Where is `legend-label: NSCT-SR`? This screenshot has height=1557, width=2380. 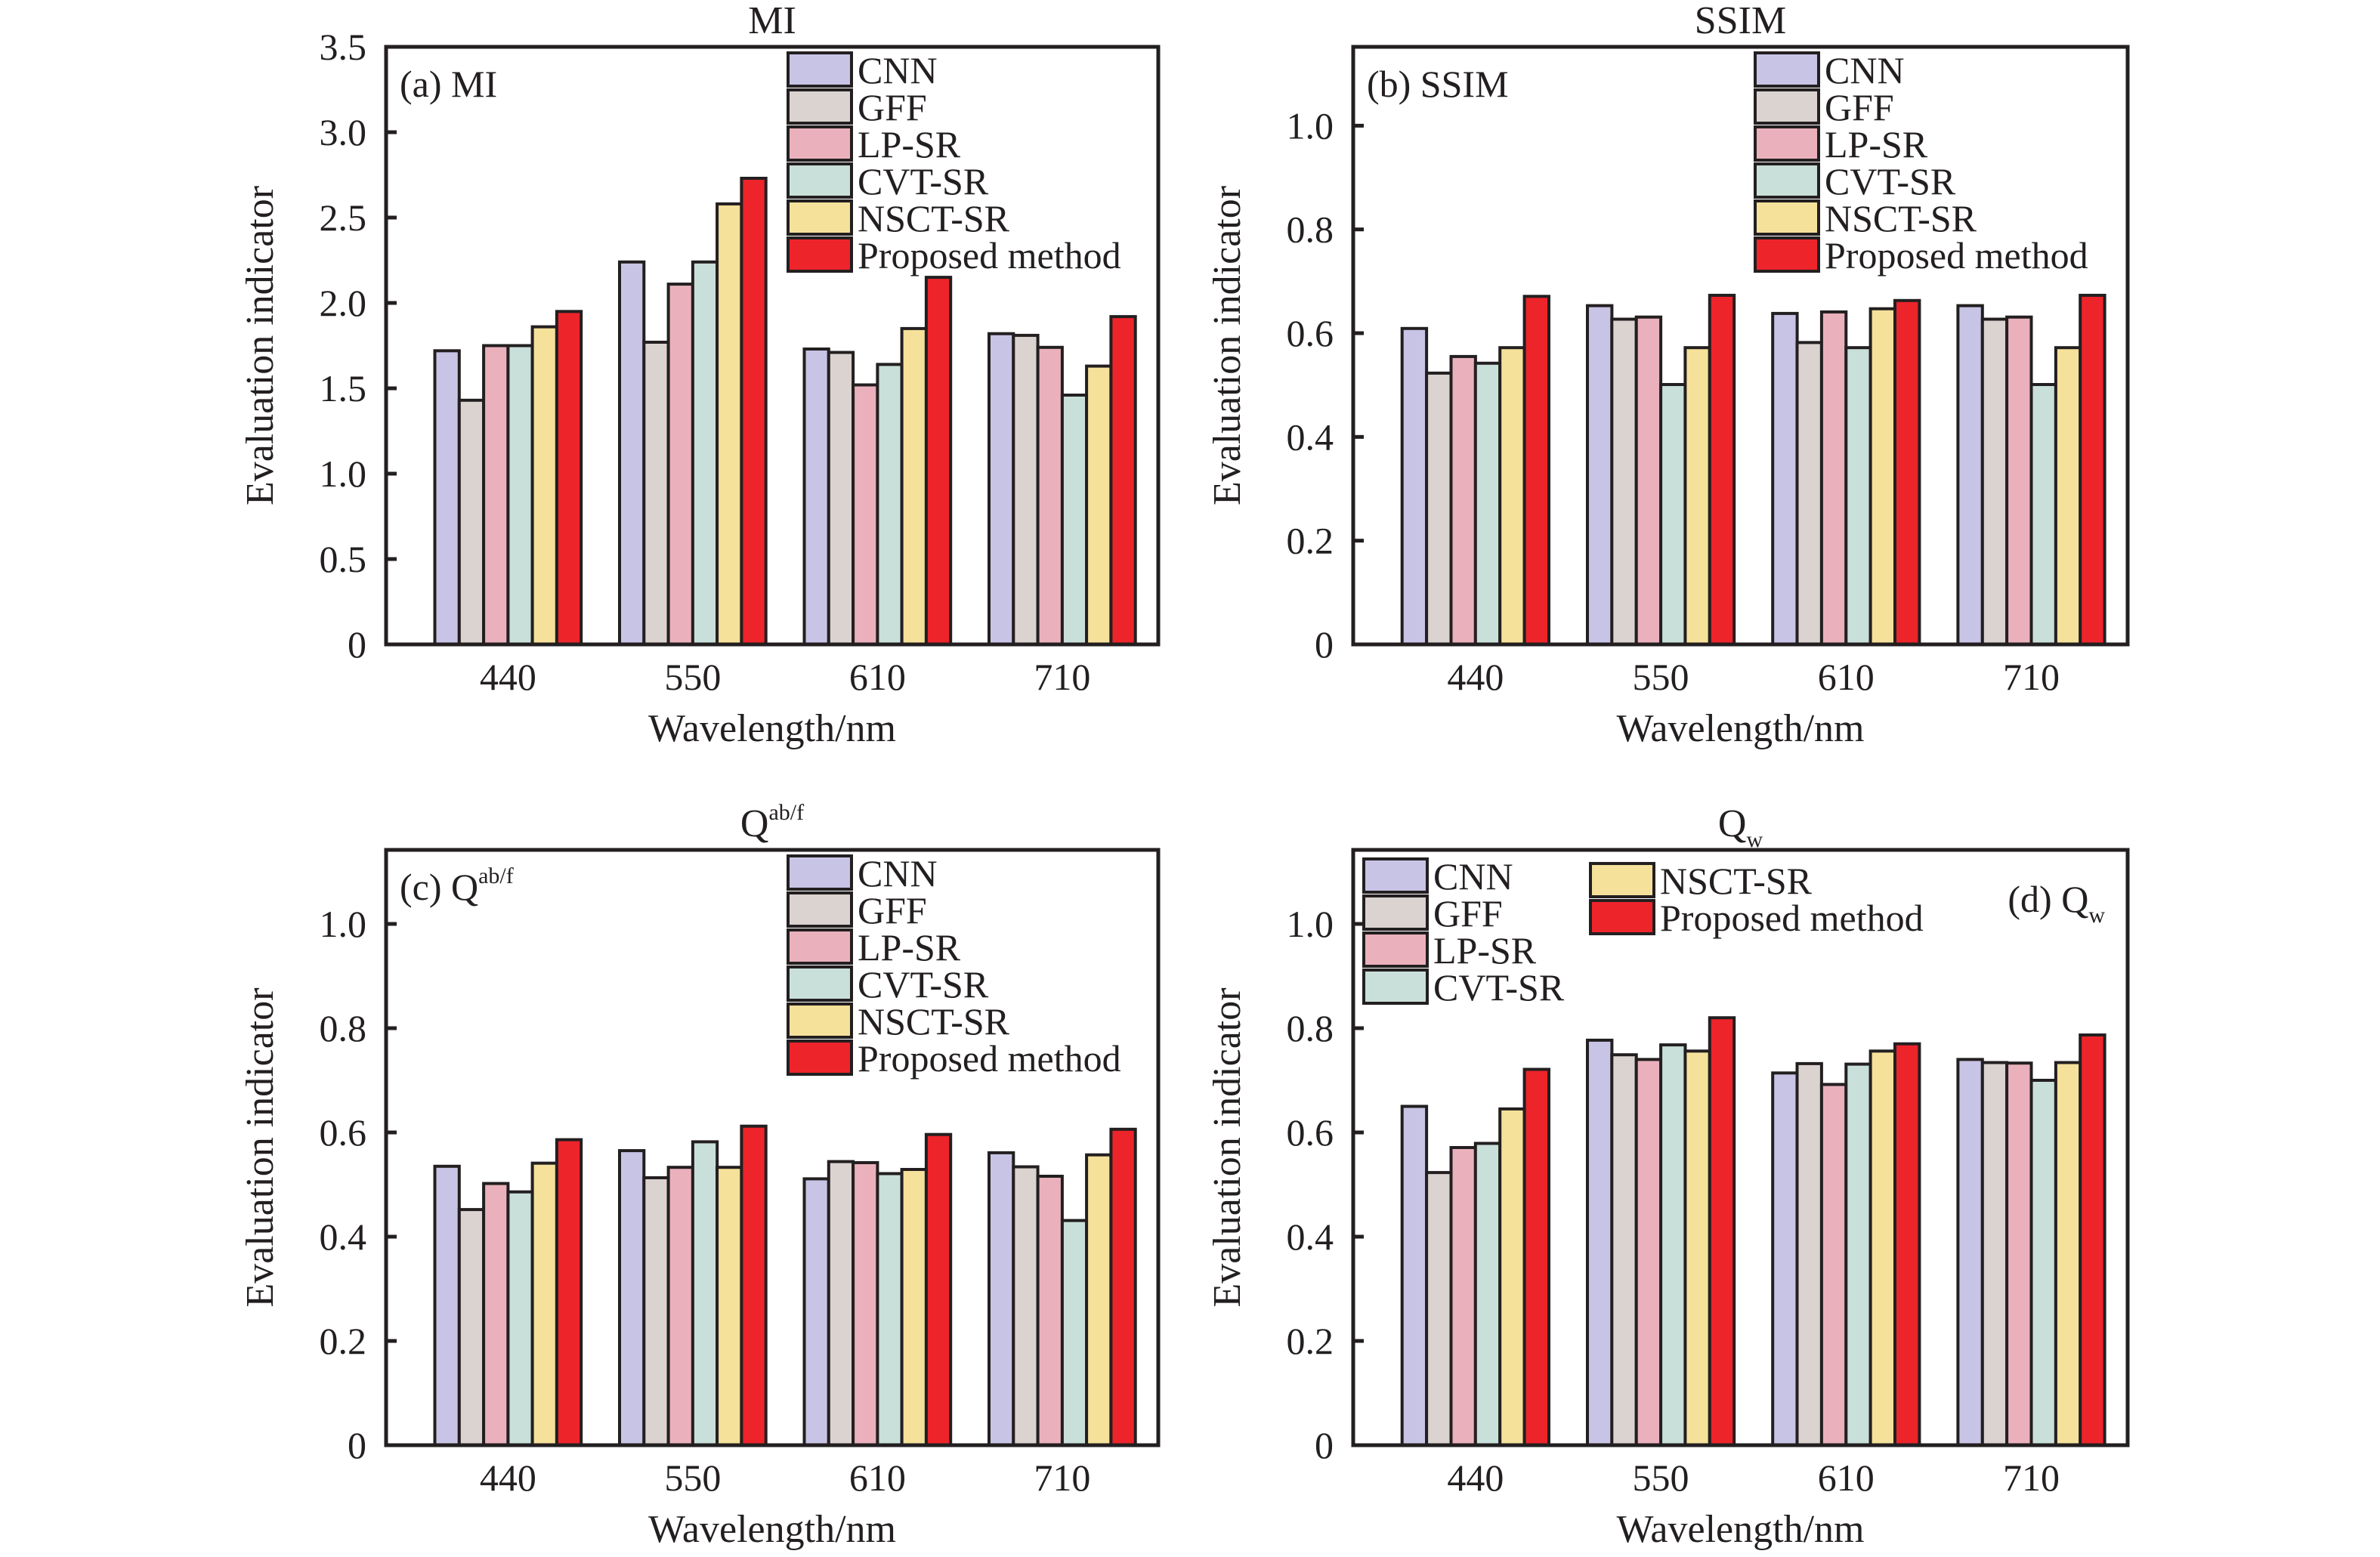 legend-label: NSCT-SR is located at coordinates (934, 1022).